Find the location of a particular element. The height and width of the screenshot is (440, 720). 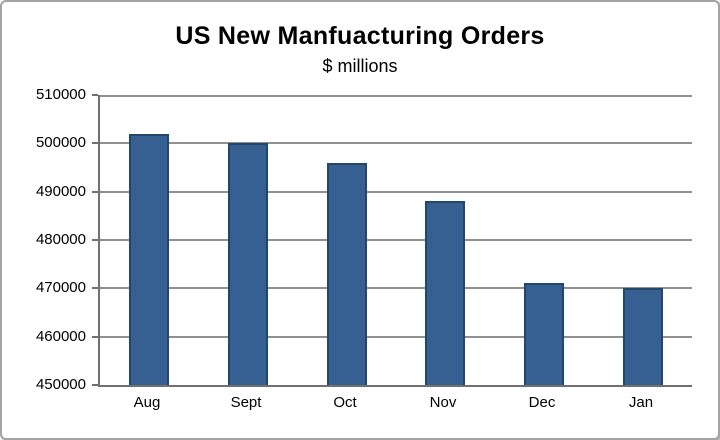

x-axis-label-sept: Sept is located at coordinates (246, 402).